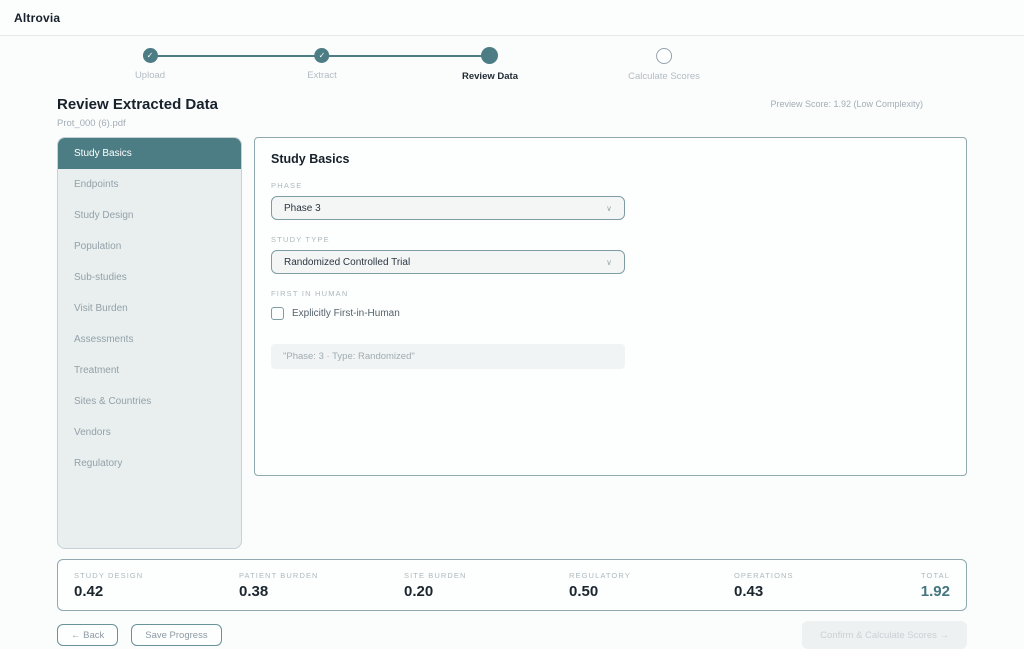 This screenshot has height=649, width=1024. Describe the element at coordinates (156, 585) in the screenshot. I see `score-study-design: STUDY DESIGN 0.42` at that location.